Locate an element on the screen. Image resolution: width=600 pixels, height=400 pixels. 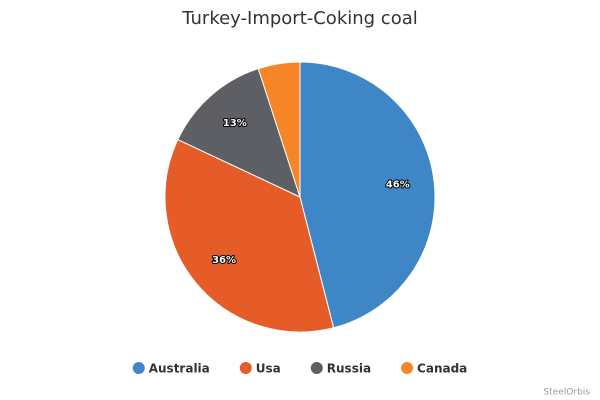
data-label: 46% is located at coordinates (398, 185).